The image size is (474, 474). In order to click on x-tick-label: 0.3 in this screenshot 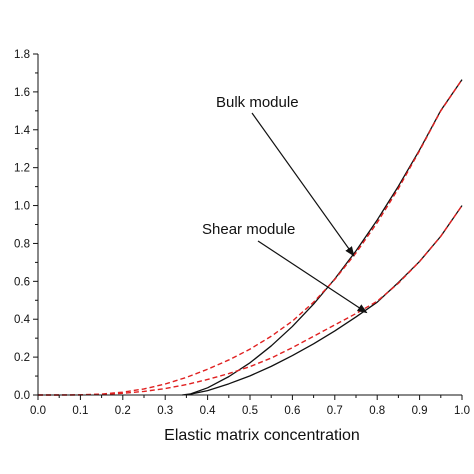, I will do `click(165, 411)`.